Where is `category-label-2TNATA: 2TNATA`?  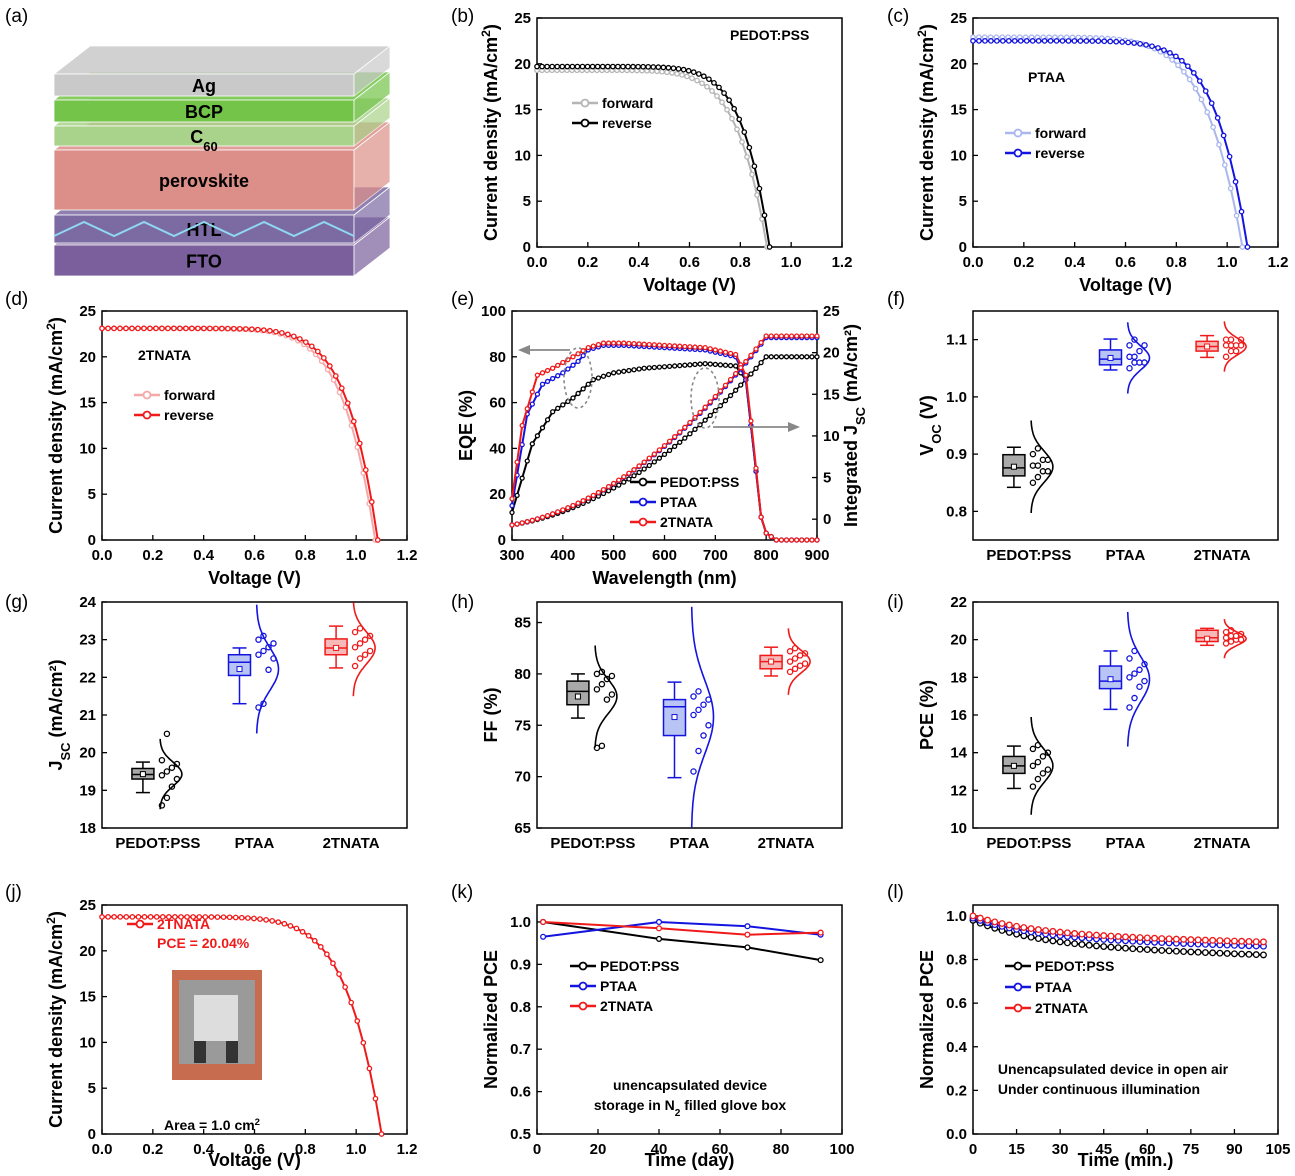 category-label-2TNATA: 2TNATA is located at coordinates (351, 843).